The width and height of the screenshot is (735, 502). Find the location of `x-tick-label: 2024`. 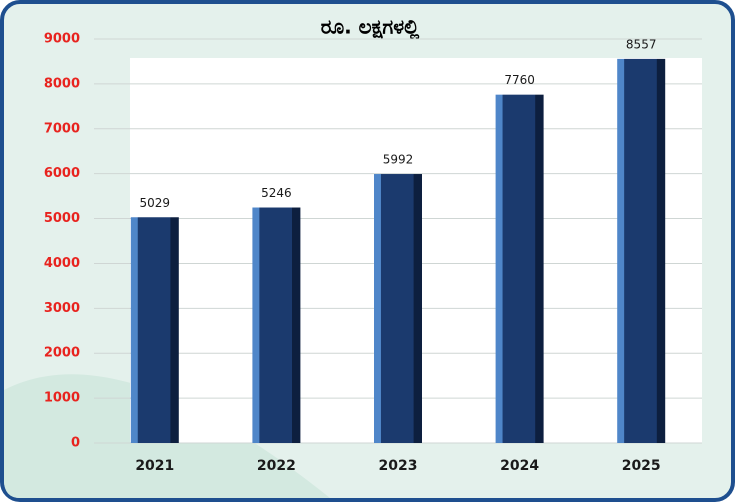

x-tick-label: 2024 is located at coordinates (519, 466).